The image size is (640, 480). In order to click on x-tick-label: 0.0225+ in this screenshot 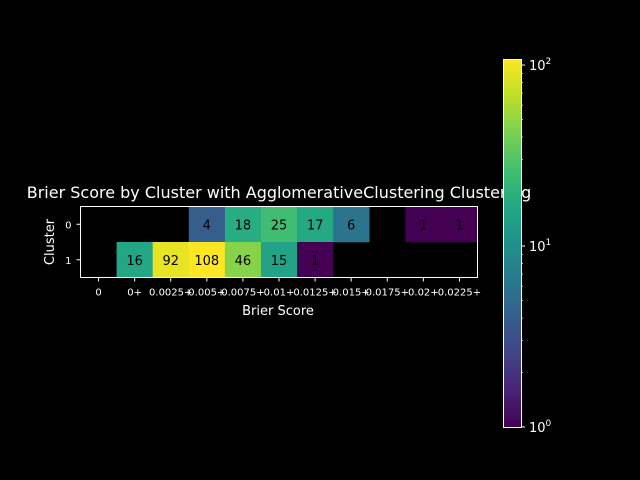, I will do `click(459, 293)`.